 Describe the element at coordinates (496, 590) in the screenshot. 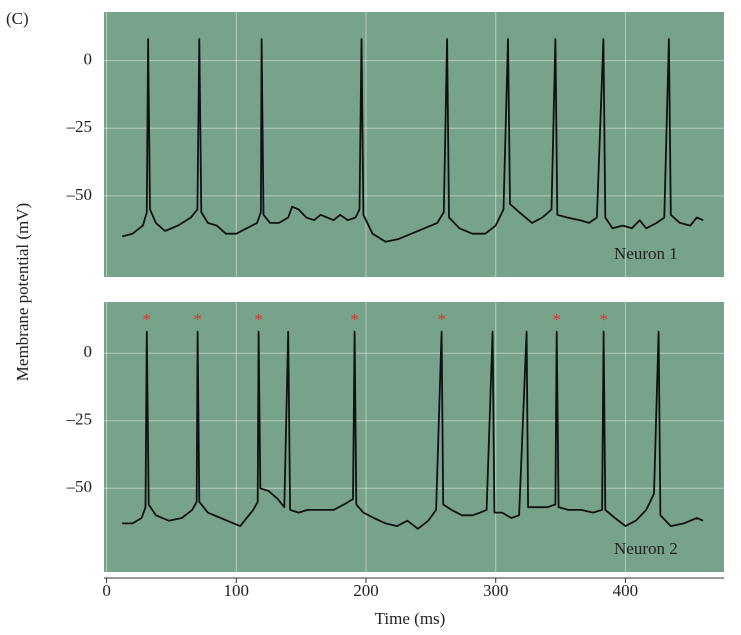

I see `x-tick-label: 300` at that location.